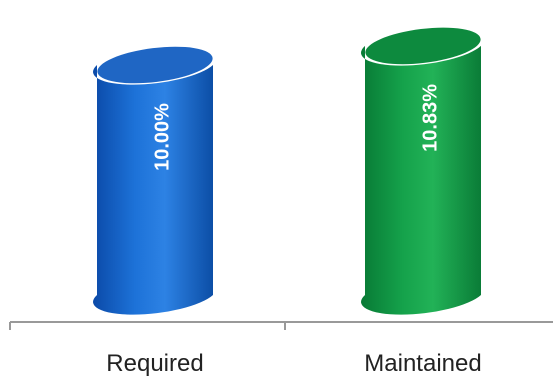 This screenshot has width=553, height=376. I want to click on x-tick-label: Maintained, so click(422, 363).